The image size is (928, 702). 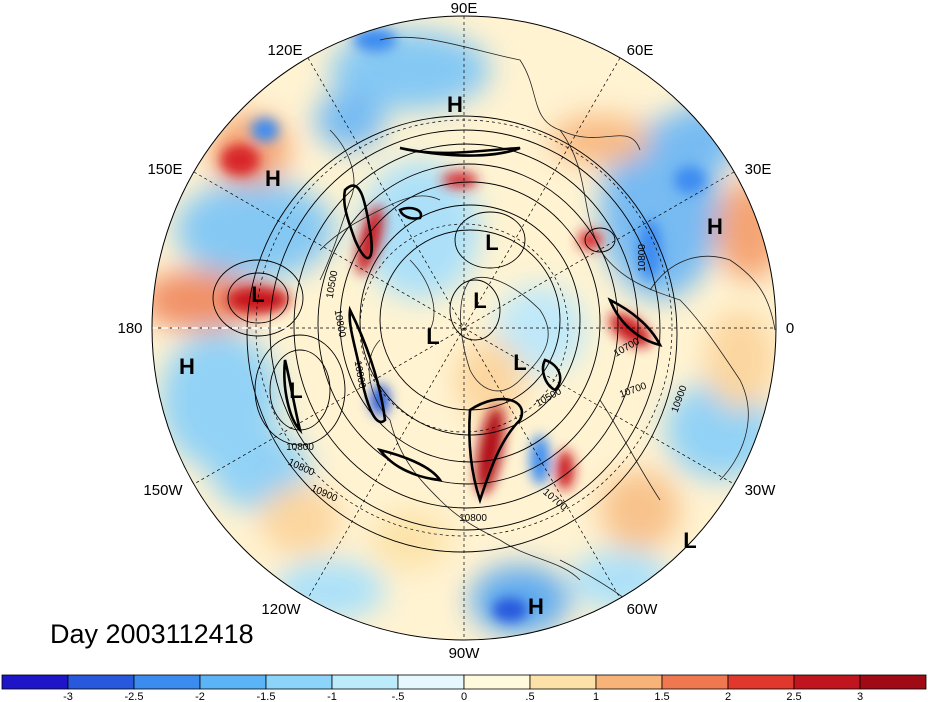 What do you see at coordinates (643, 609) in the screenshot?
I see `lon-label-lower-right: 60W` at bounding box center [643, 609].